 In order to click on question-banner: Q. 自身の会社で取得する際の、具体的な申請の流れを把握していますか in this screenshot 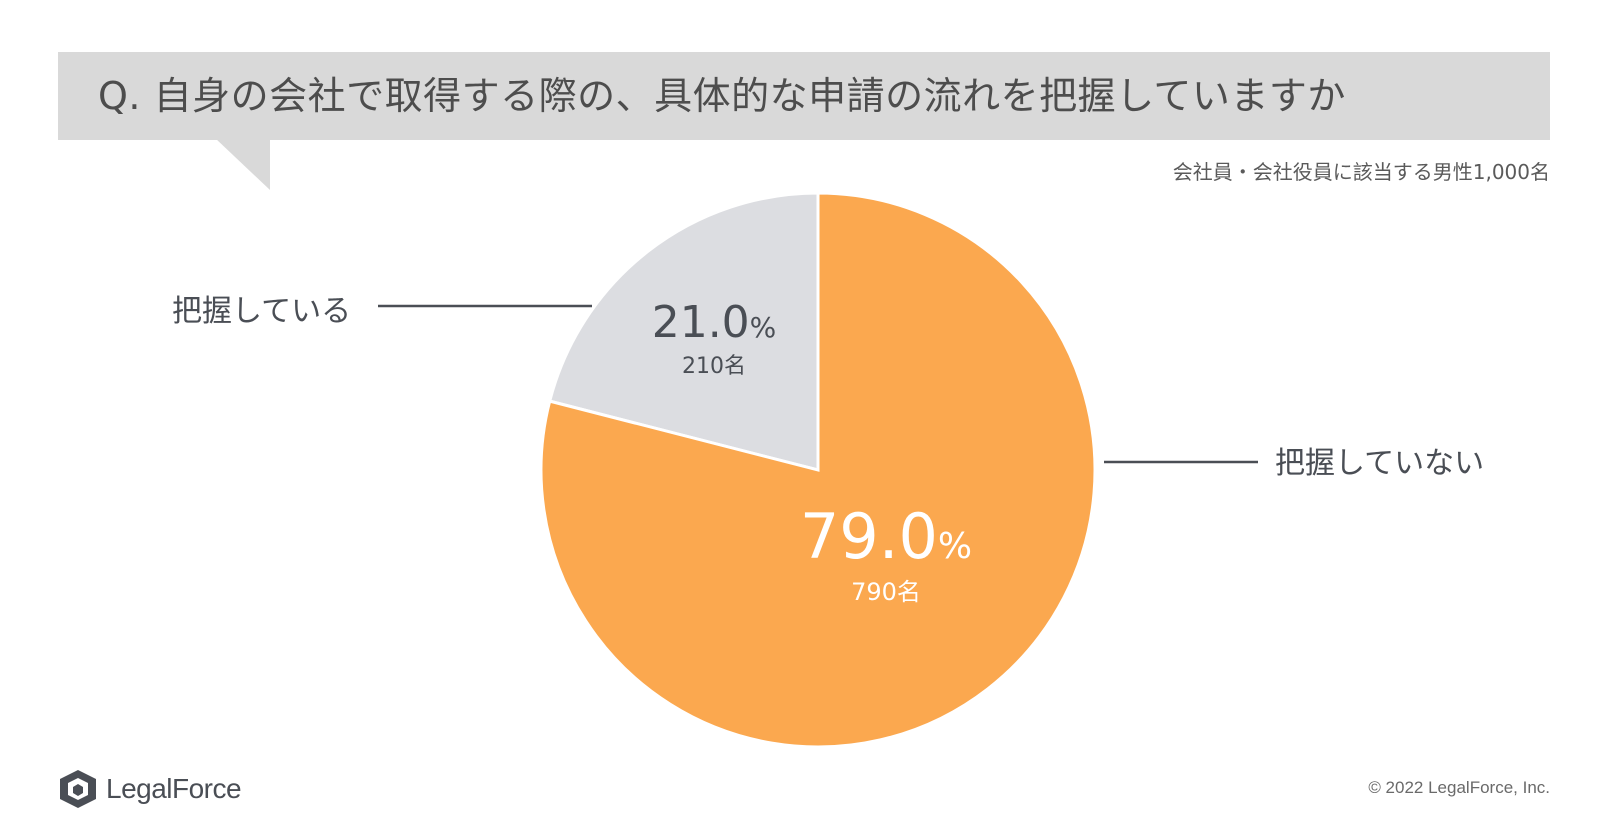, I will do `click(804, 96)`.